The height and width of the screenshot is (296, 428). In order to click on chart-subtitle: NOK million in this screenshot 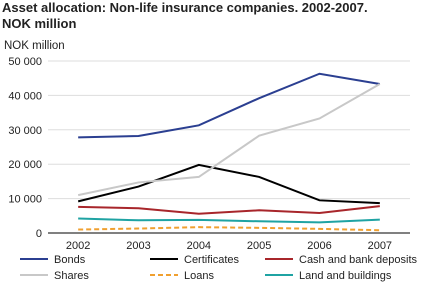, I will do `click(39, 23)`.